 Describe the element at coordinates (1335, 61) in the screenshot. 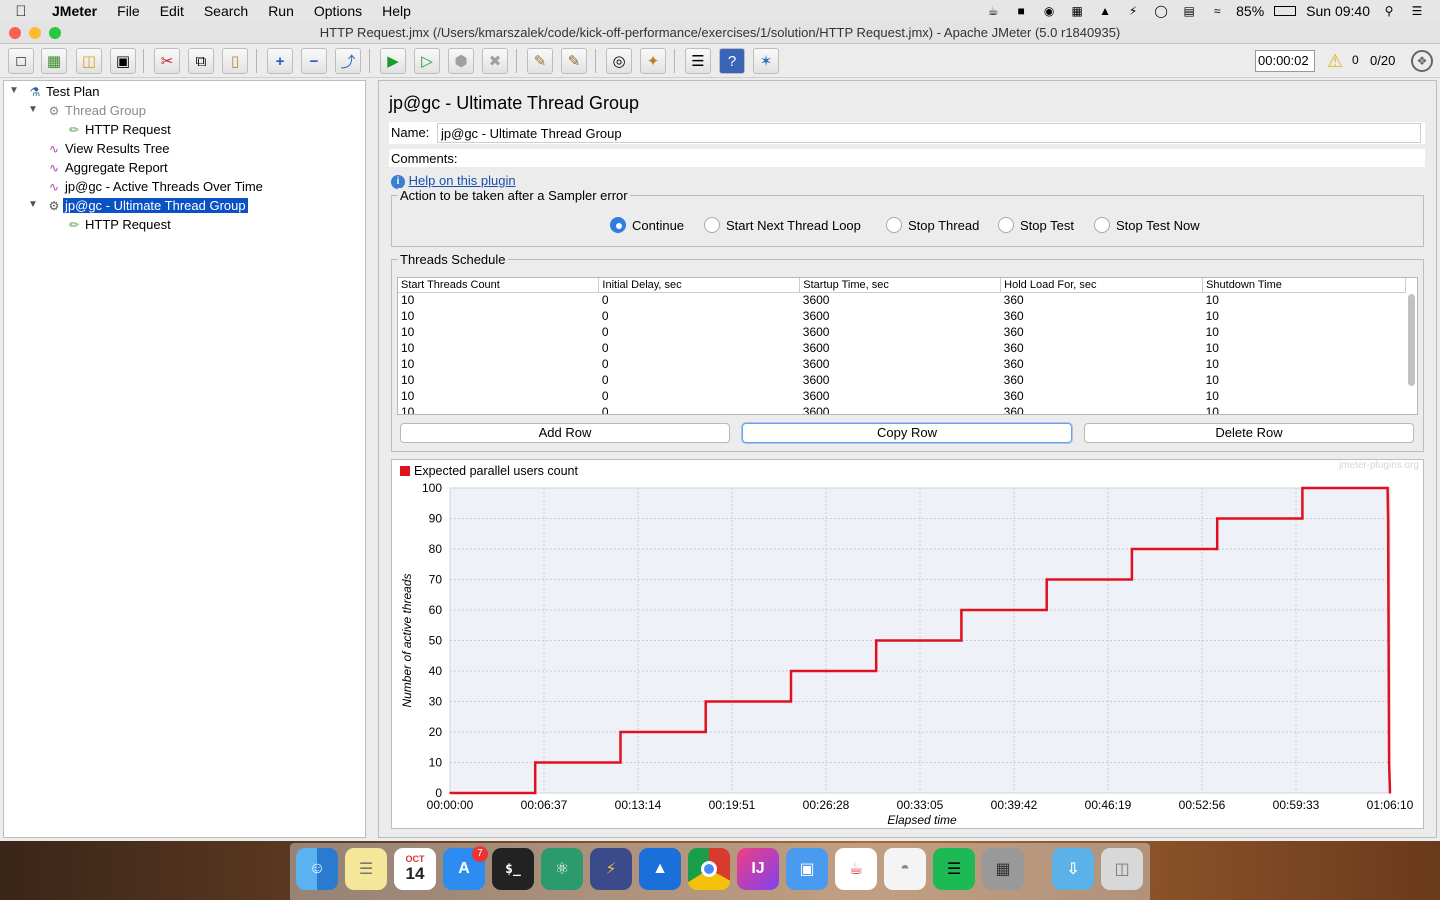

I see `warning-icon: ⚠` at that location.